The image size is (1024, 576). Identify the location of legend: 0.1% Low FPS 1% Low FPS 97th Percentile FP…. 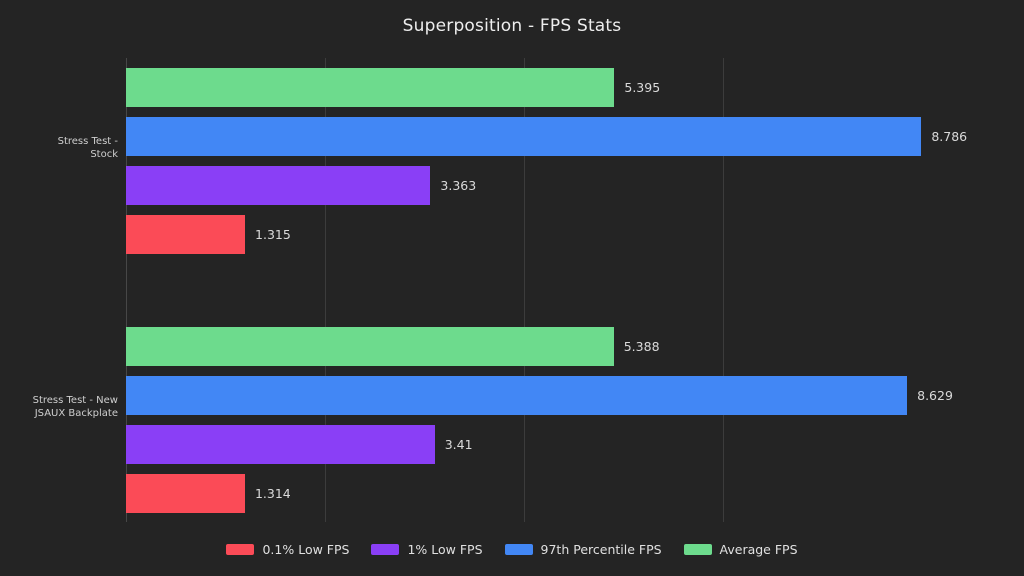
(512, 549).